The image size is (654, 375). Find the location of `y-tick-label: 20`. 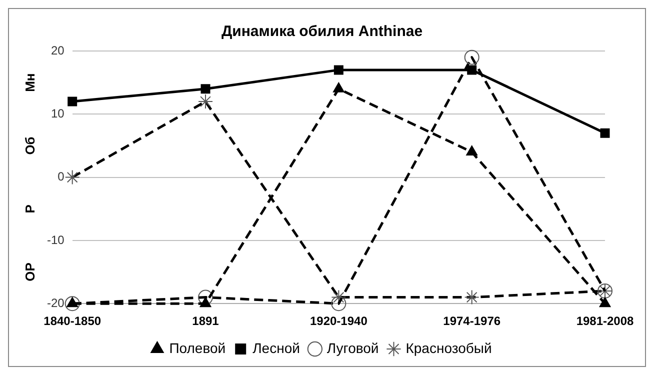

y-tick-label: 20 is located at coordinates (57, 50).